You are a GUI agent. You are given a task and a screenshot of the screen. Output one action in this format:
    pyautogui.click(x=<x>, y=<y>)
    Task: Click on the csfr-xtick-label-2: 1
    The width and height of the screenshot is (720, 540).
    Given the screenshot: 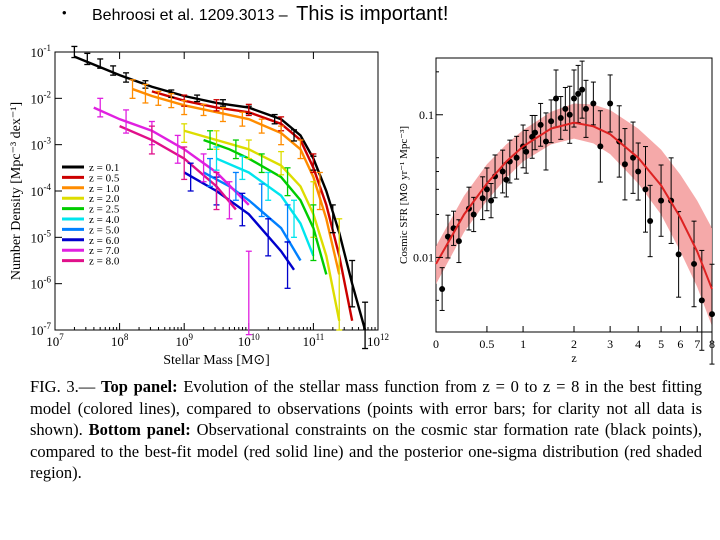 What is the action you would take?
    pyautogui.click(x=523, y=344)
    